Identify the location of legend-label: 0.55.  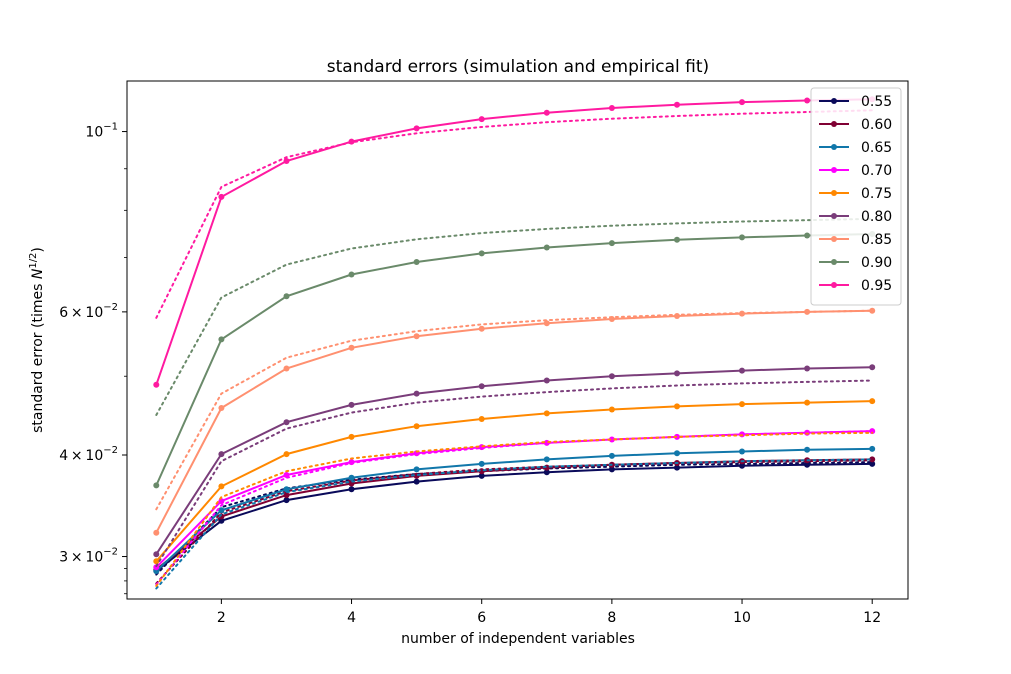
(876, 102).